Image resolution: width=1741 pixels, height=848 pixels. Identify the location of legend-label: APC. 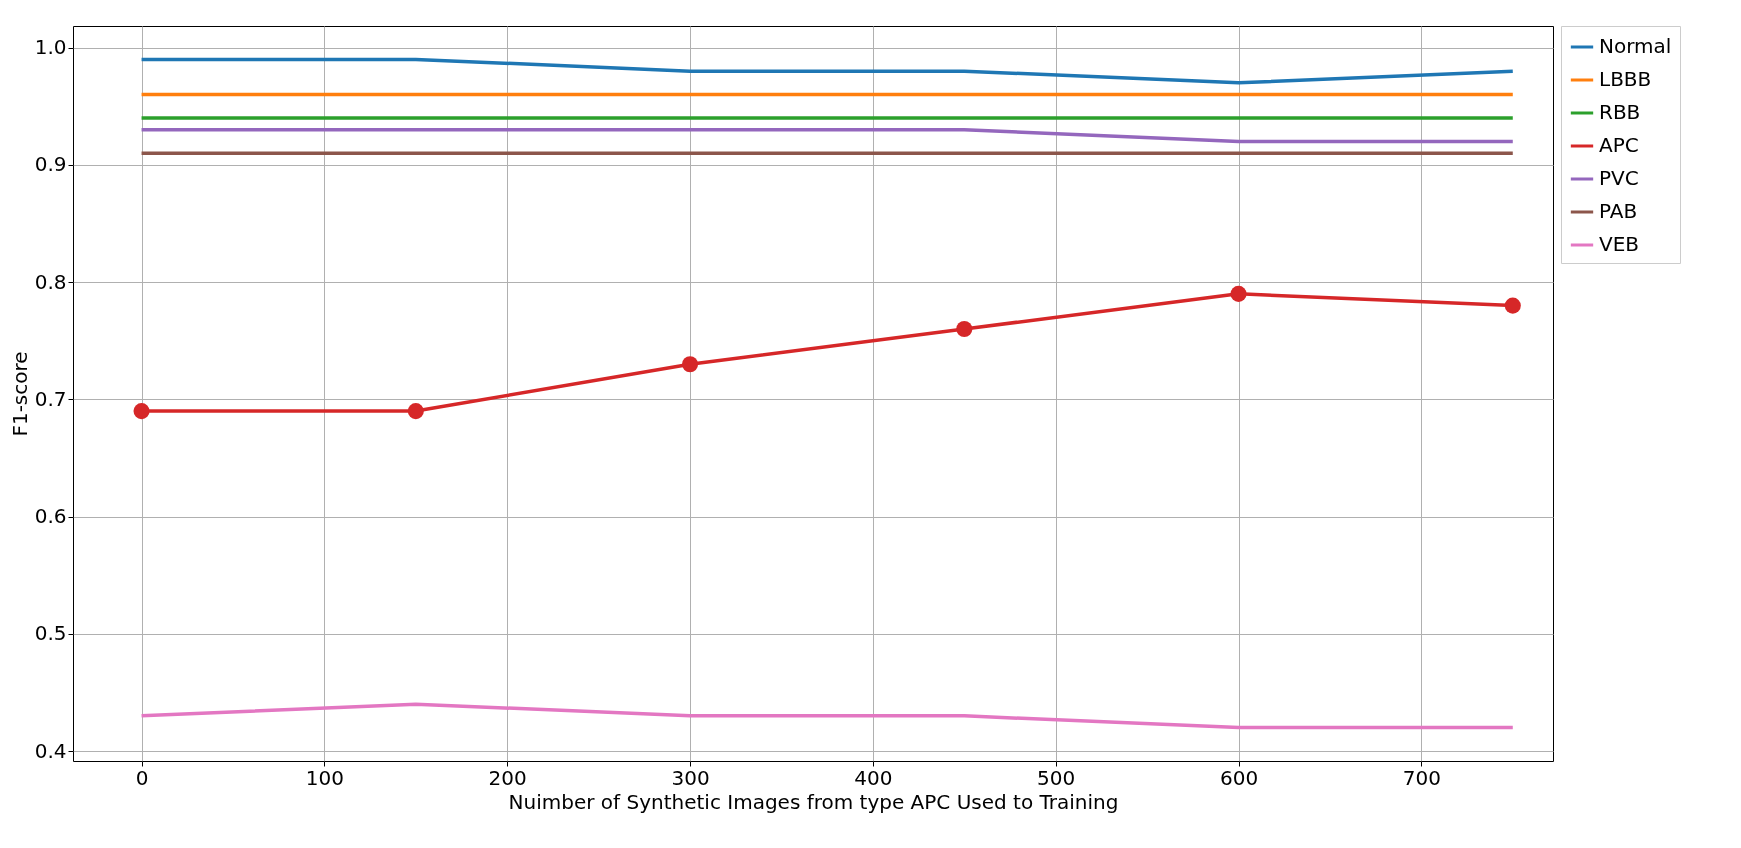
(1619, 145).